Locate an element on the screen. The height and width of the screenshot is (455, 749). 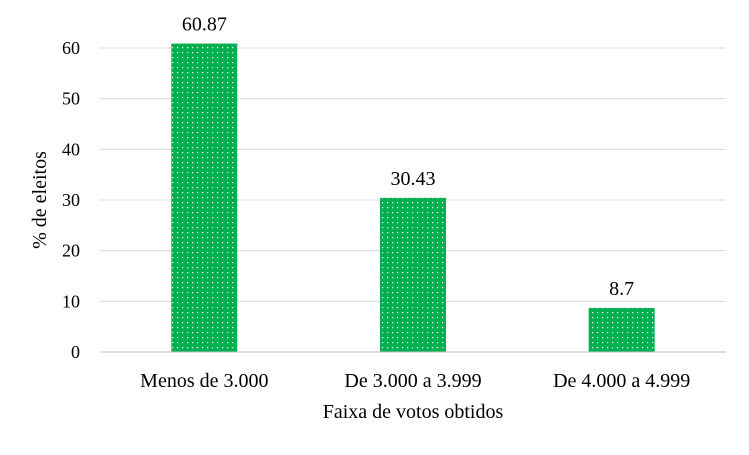
x-category-label: Menos de 3.000 is located at coordinates (204, 381).